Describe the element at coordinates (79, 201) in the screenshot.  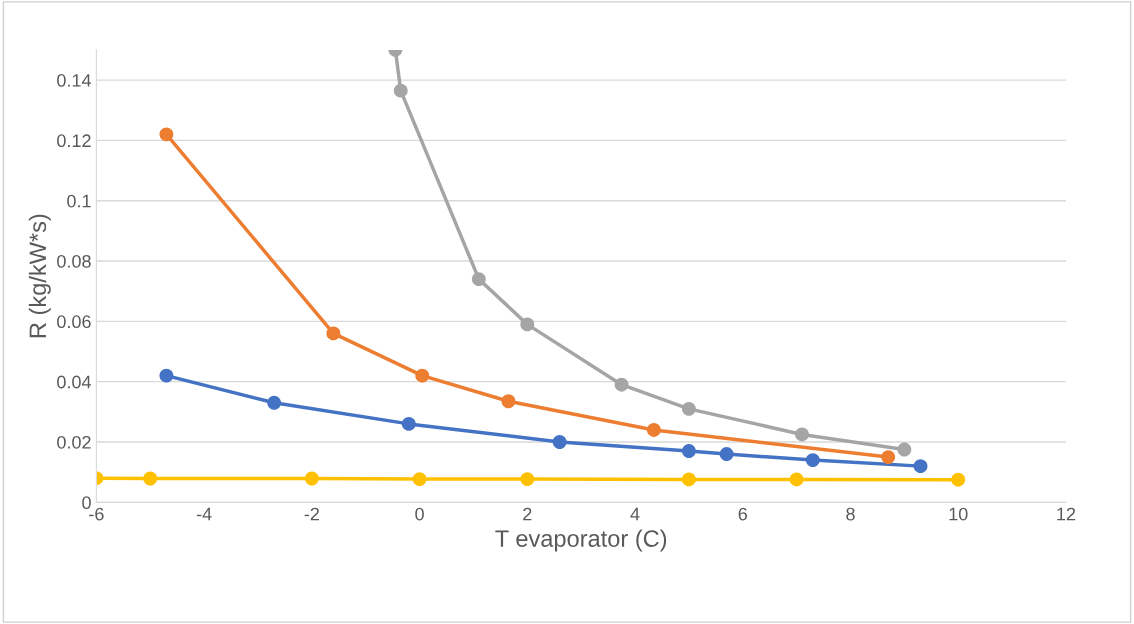
I see `y-tick-label: 0.1` at that location.